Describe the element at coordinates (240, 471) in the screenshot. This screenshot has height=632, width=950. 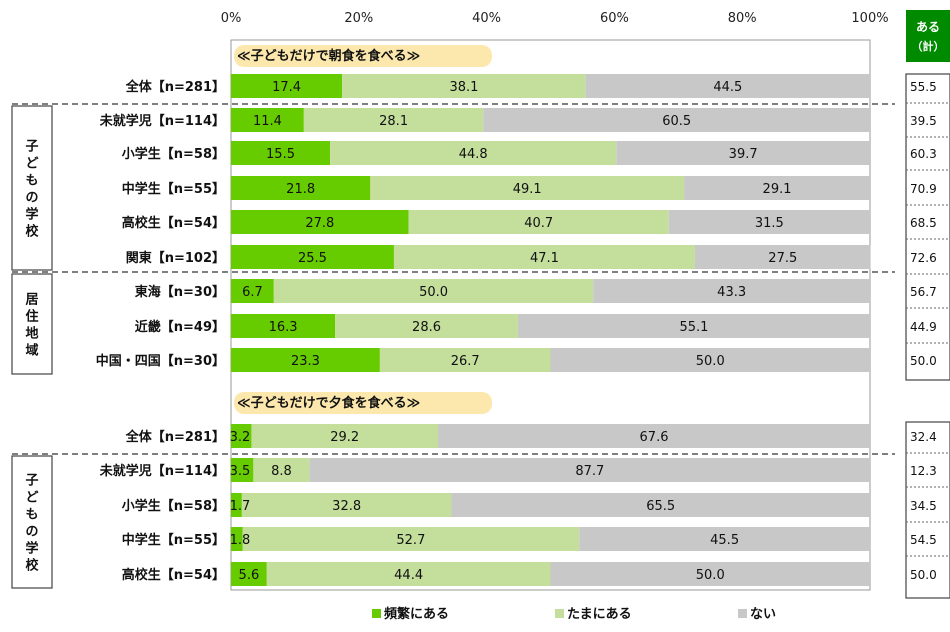
I see `data-label: 3.5` at that location.